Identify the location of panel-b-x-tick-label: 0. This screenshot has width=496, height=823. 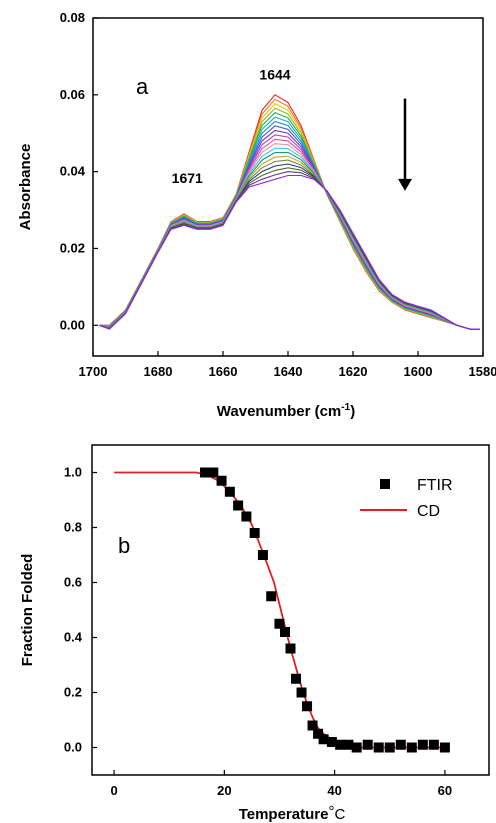
(113, 790).